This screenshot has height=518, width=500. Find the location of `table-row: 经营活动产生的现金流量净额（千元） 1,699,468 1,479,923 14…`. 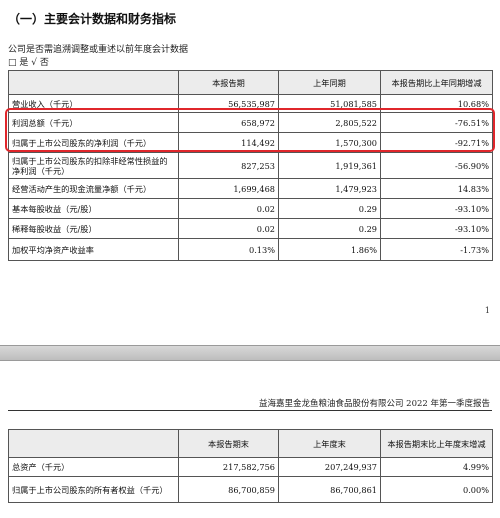

table-row: 经营活动产生的现金流量净额（千元） 1,699,468 1,479,923 14… is located at coordinates (250, 188).